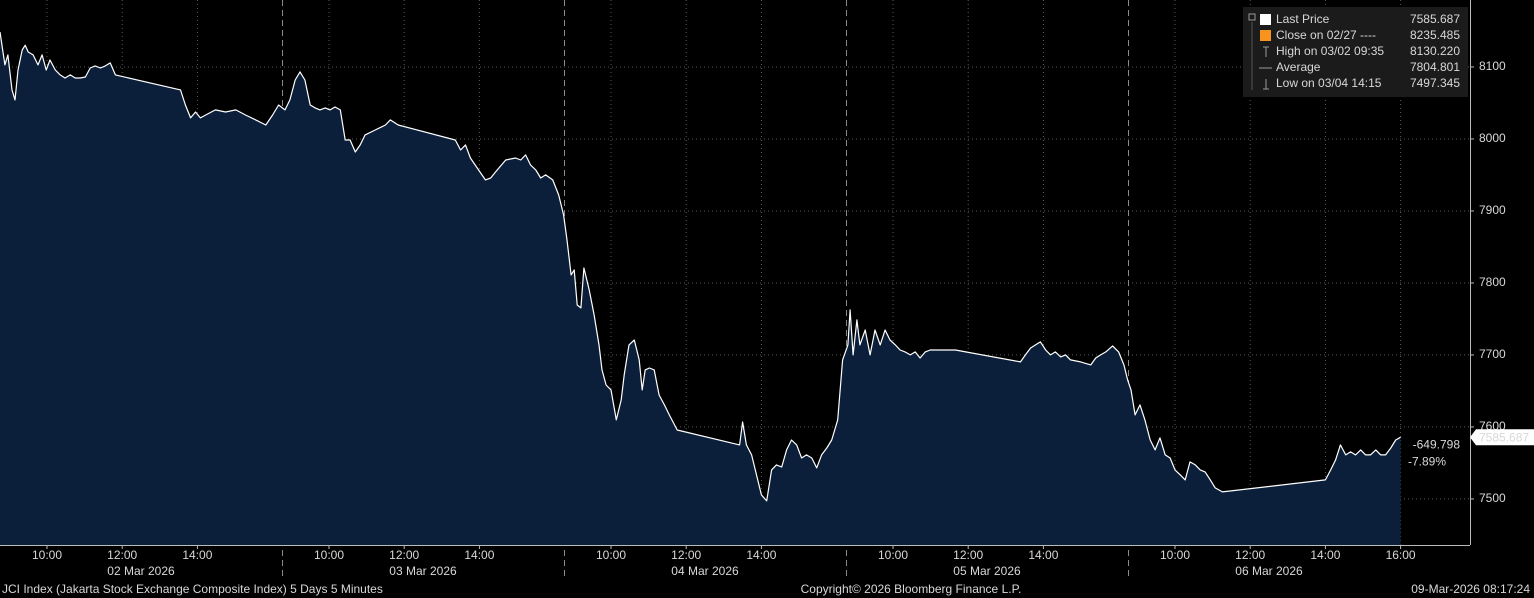 The width and height of the screenshot is (1534, 598). I want to click on footer-right: 09-Mar-2026 08:17:24, so click(1470, 589).